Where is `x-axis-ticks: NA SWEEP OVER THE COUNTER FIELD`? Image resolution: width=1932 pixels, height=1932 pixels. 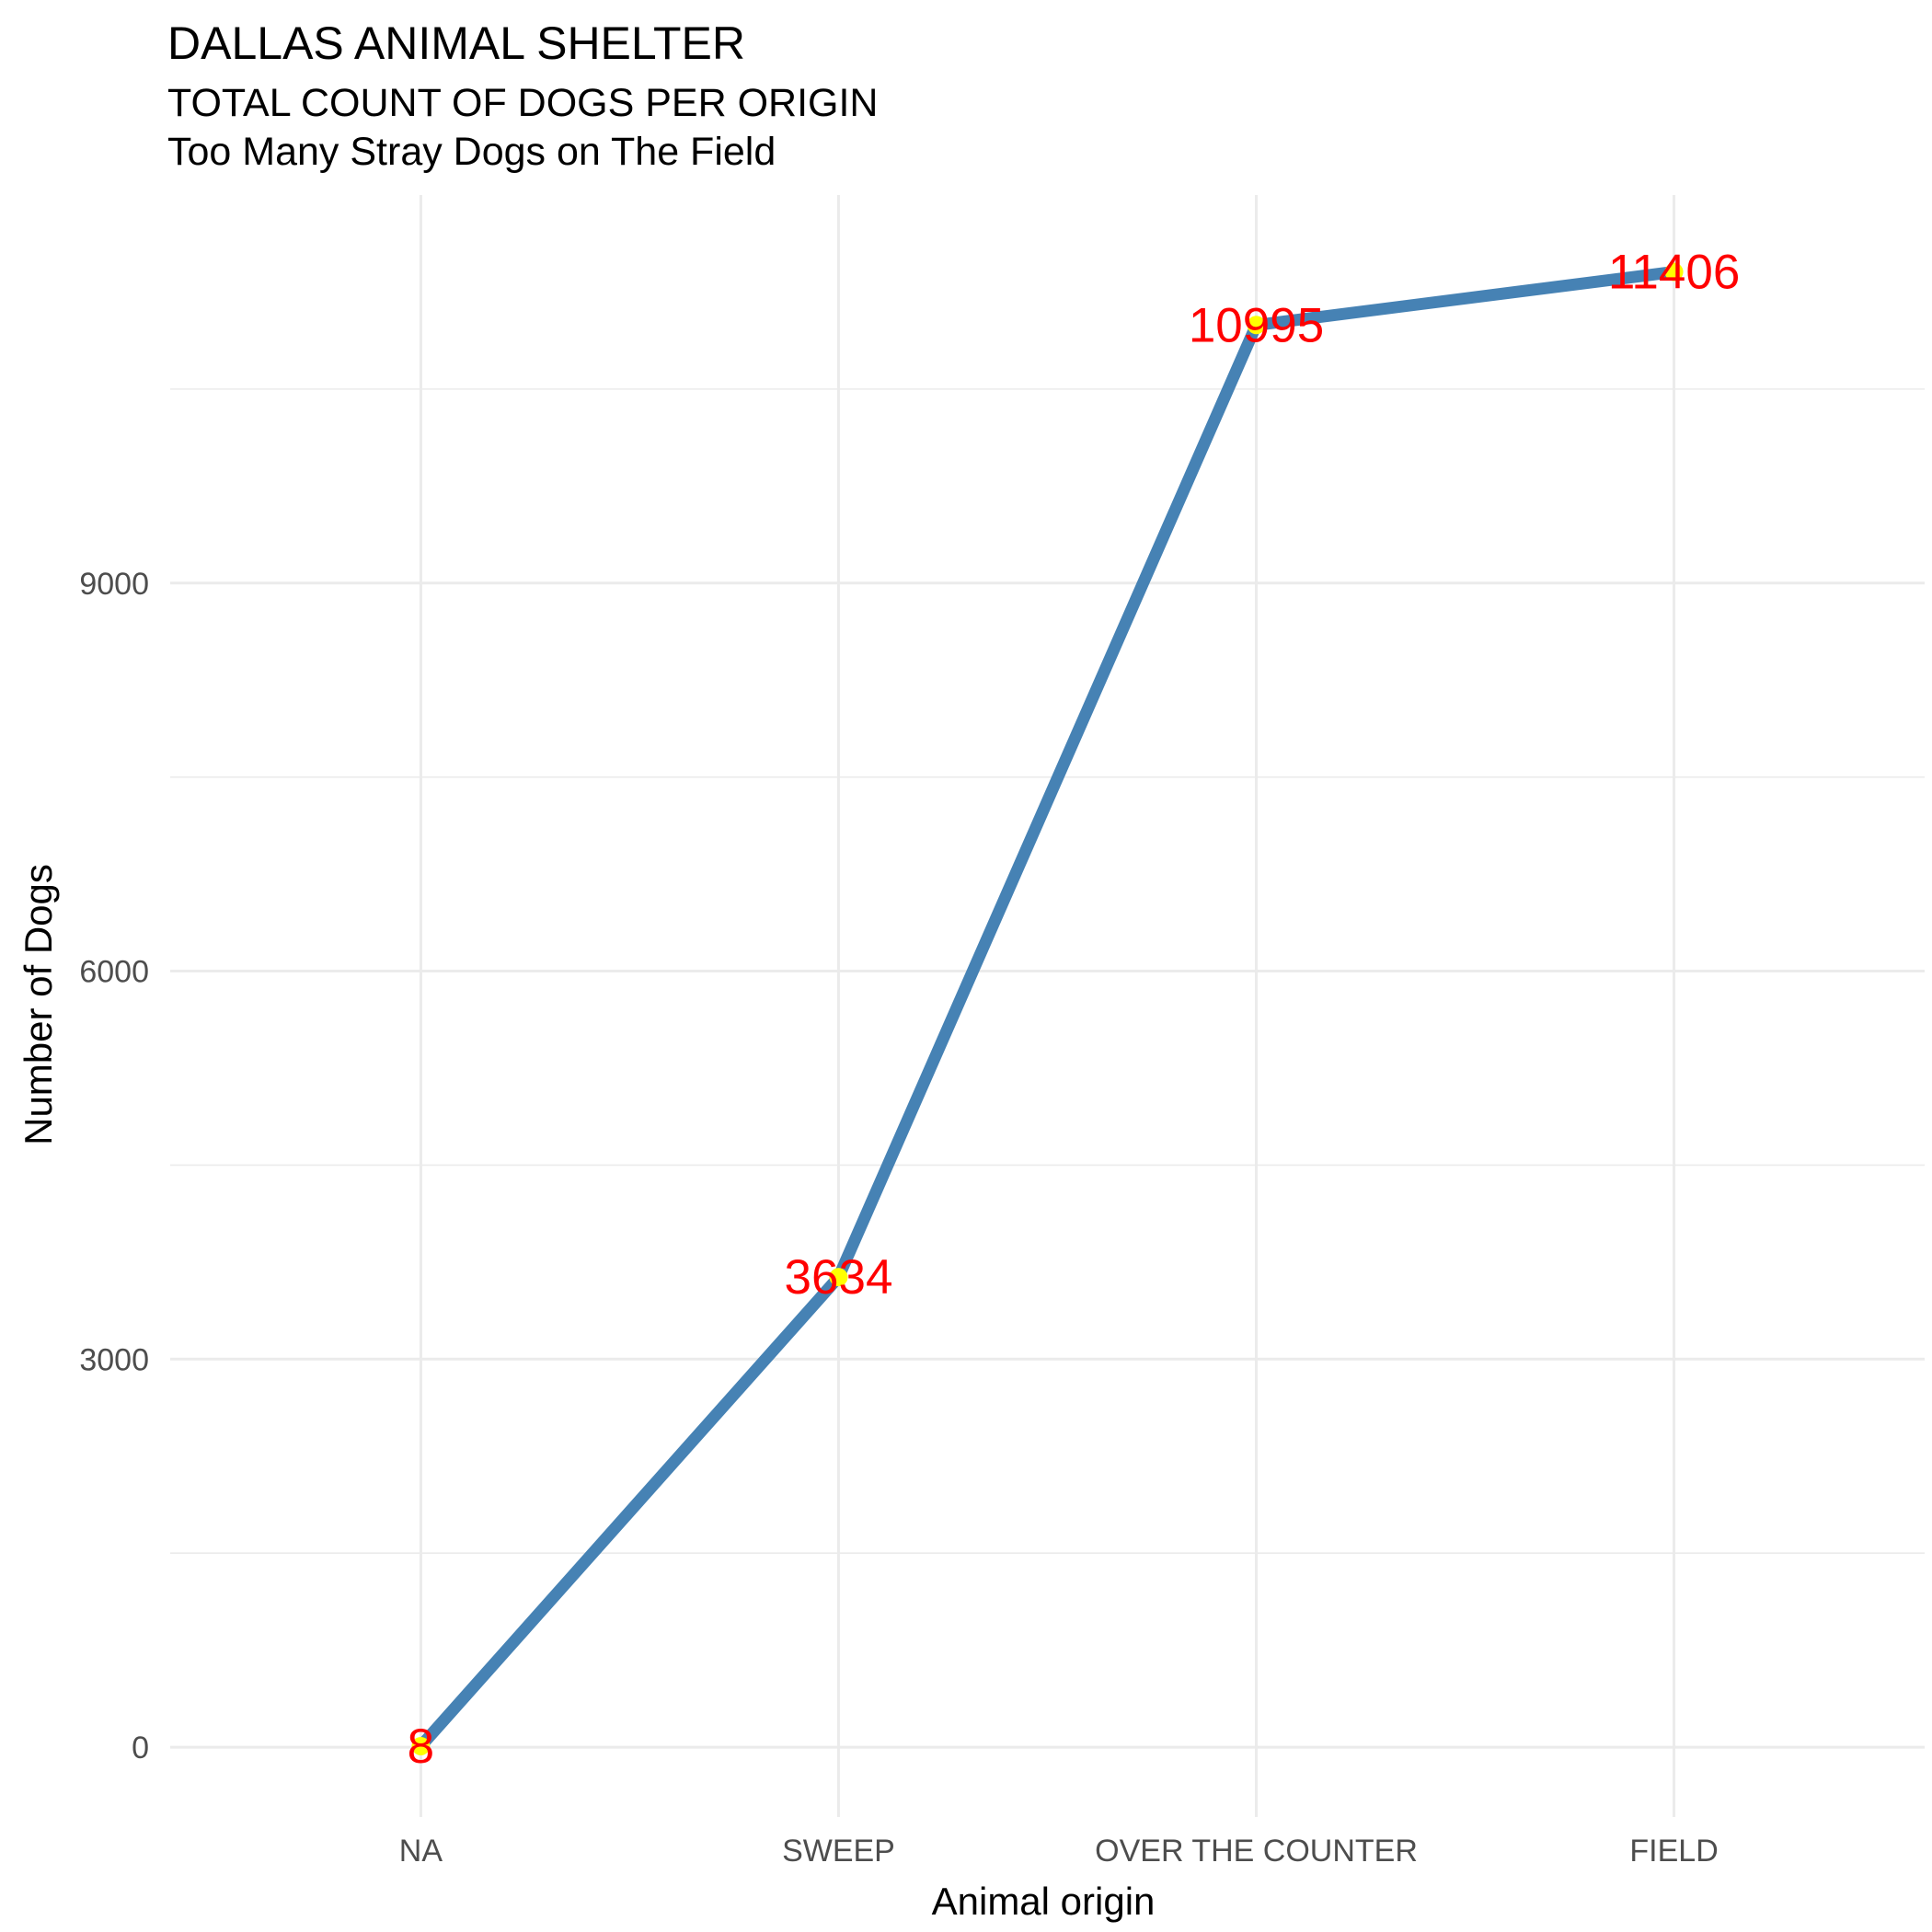
x-axis-ticks: NA SWEEP OVER THE COUNTER FIELD is located at coordinates (1059, 1851).